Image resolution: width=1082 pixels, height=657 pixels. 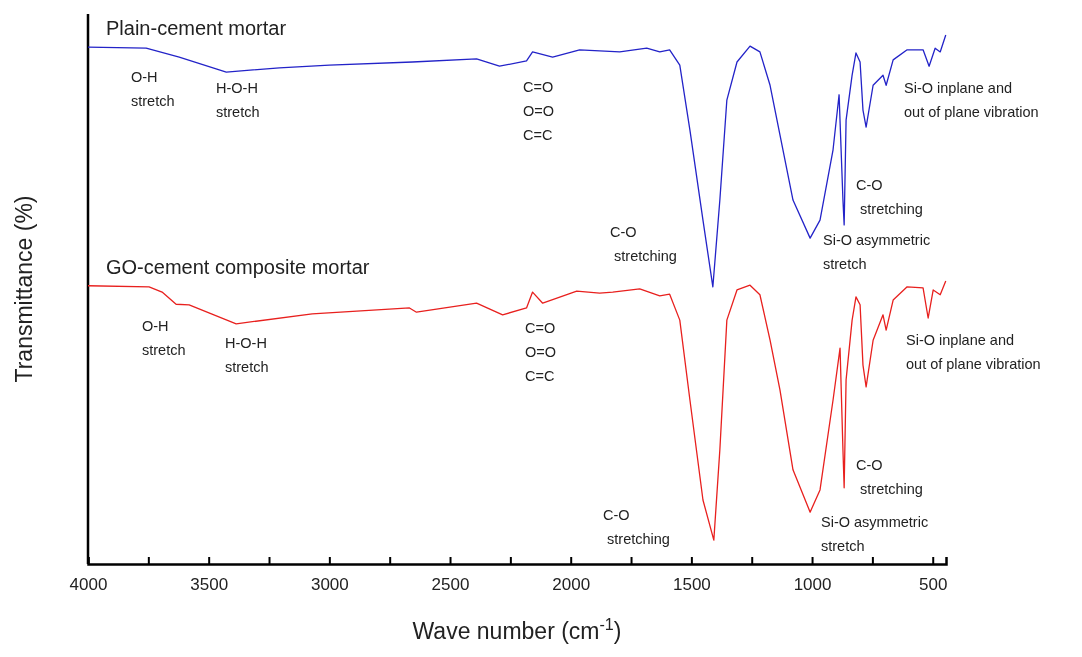 I want to click on x-tick-label: 2500, so click(x=450, y=585).